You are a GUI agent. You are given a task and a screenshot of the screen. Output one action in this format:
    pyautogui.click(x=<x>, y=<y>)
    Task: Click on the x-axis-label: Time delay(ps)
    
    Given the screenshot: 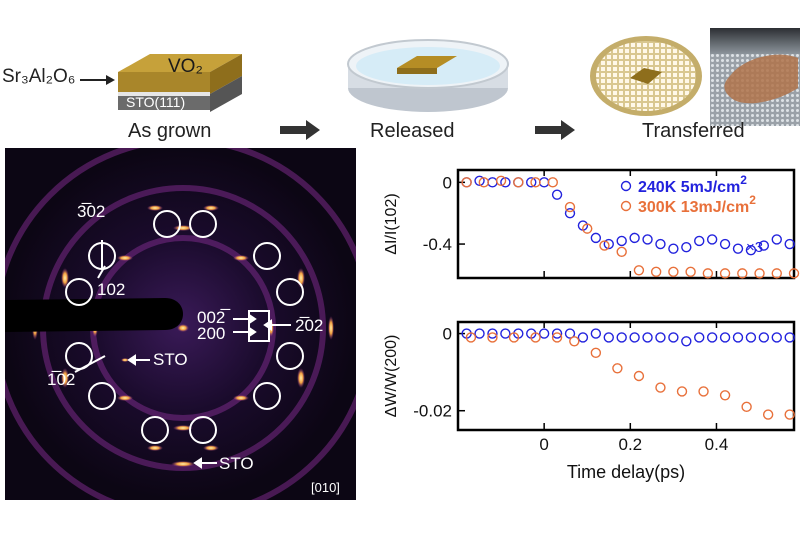 What is the action you would take?
    pyautogui.click(x=626, y=472)
    